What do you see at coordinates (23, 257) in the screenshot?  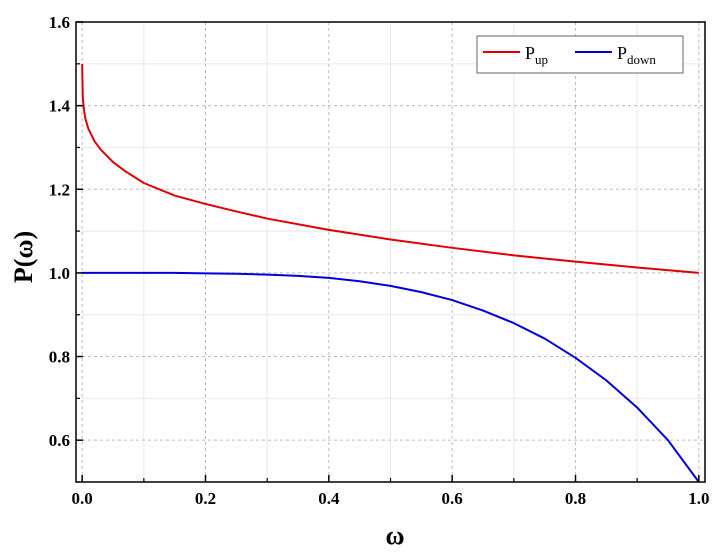 I see `y-axis-title: P(ω)` at bounding box center [23, 257].